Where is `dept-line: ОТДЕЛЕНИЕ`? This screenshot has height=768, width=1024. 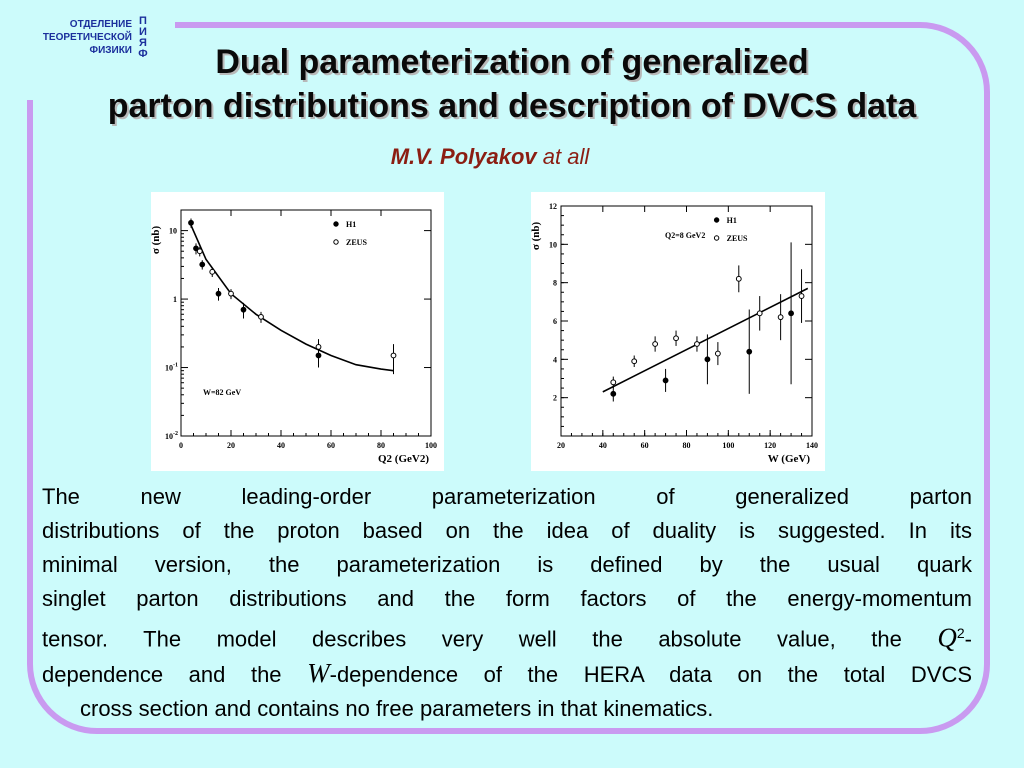 dept-line: ОТДЕЛЕНИЕ is located at coordinates (100, 24).